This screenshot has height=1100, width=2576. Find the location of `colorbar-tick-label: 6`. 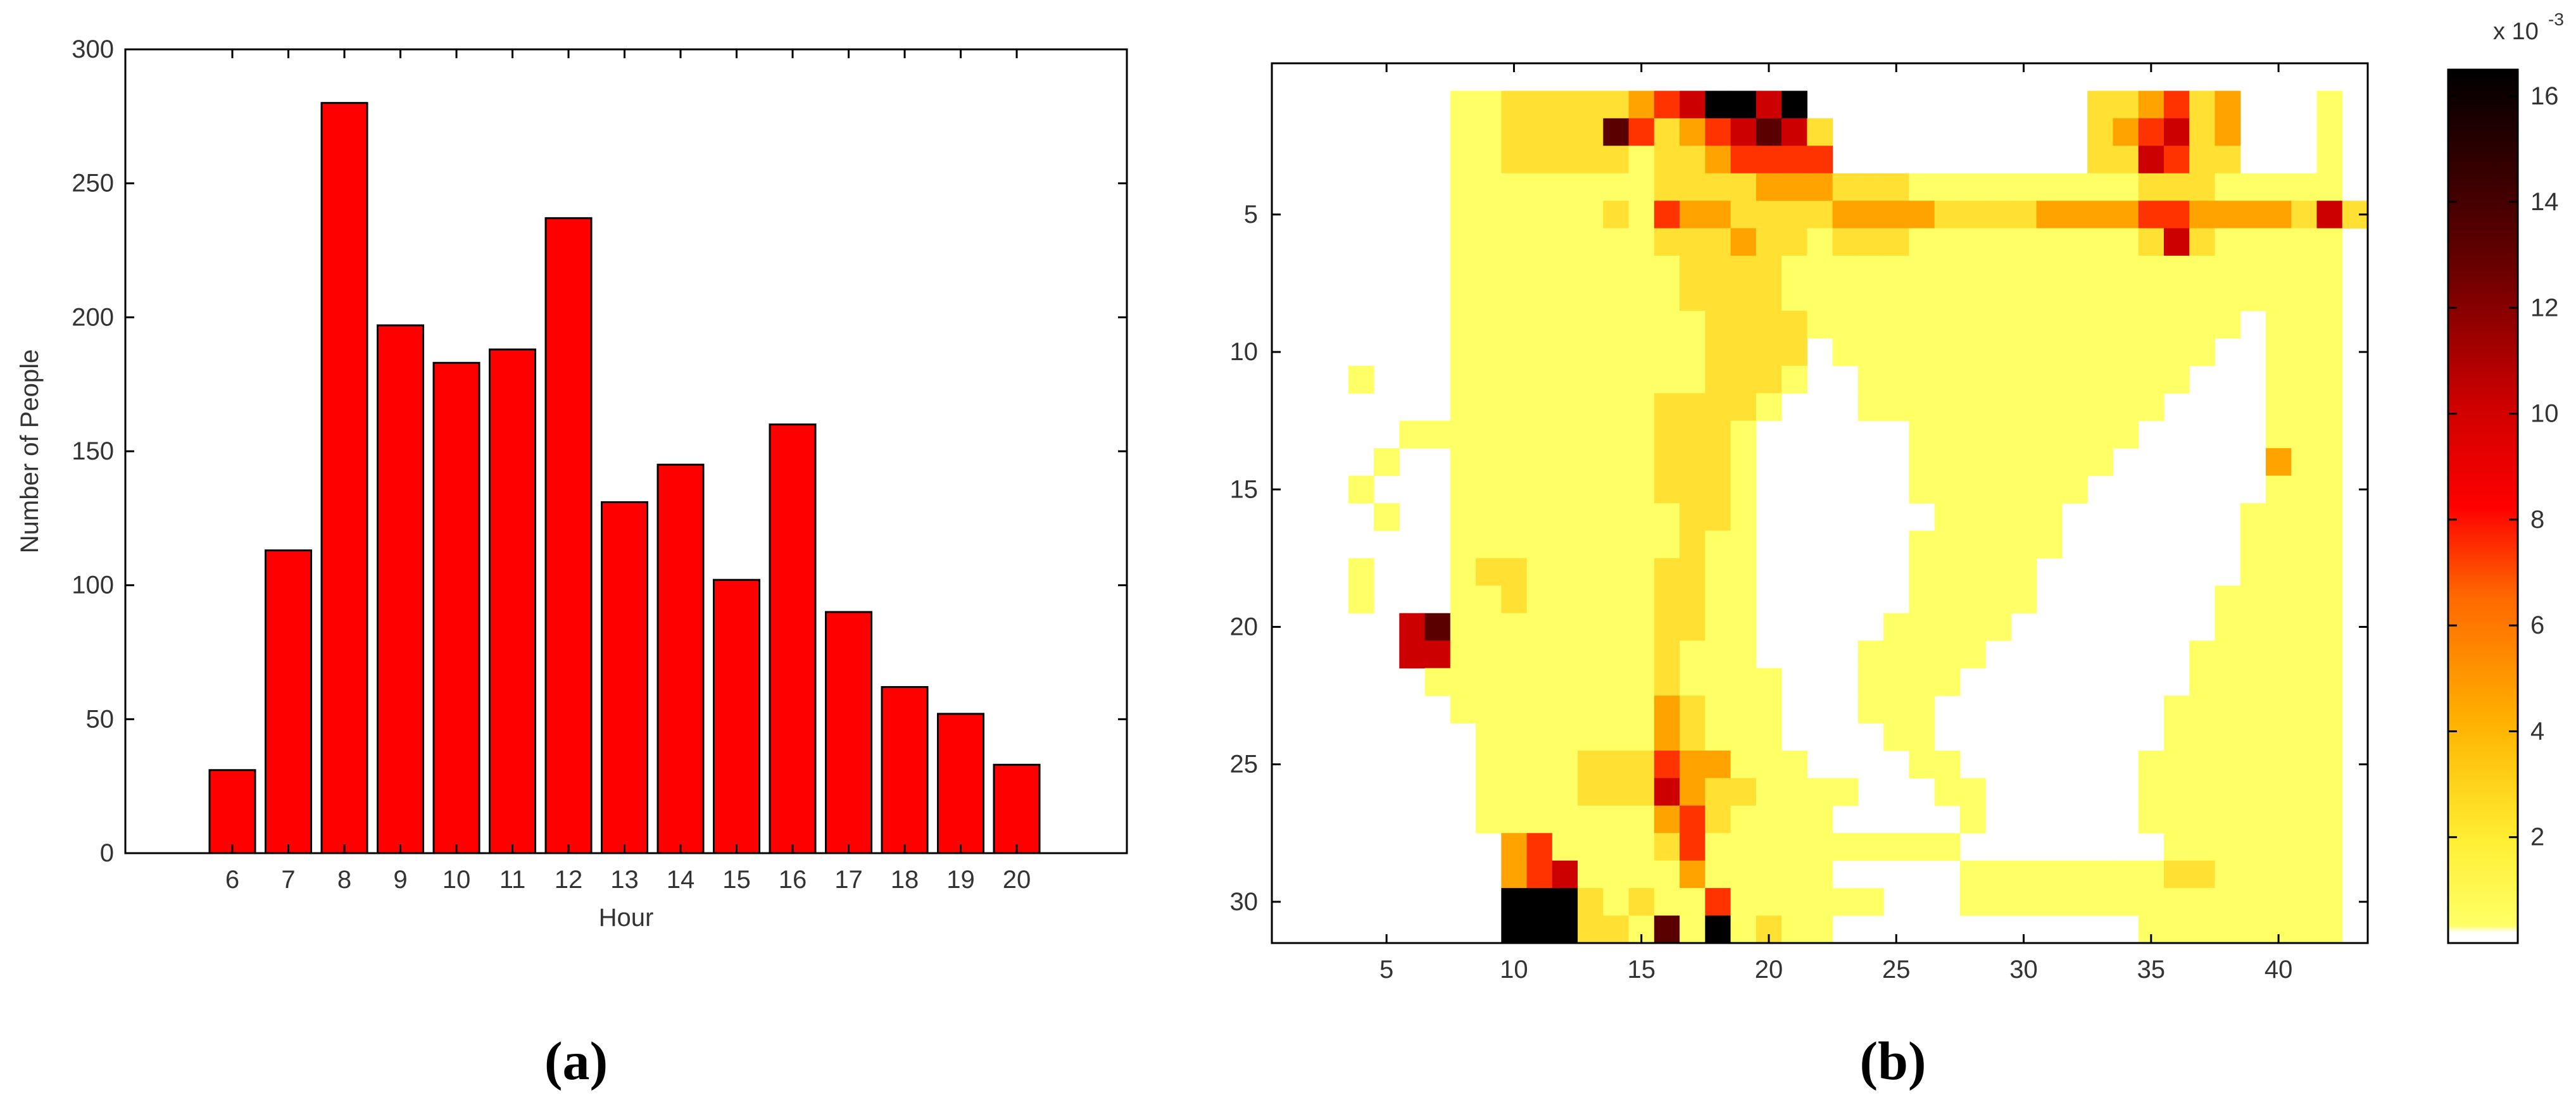

colorbar-tick-label: 6 is located at coordinates (2537, 625).